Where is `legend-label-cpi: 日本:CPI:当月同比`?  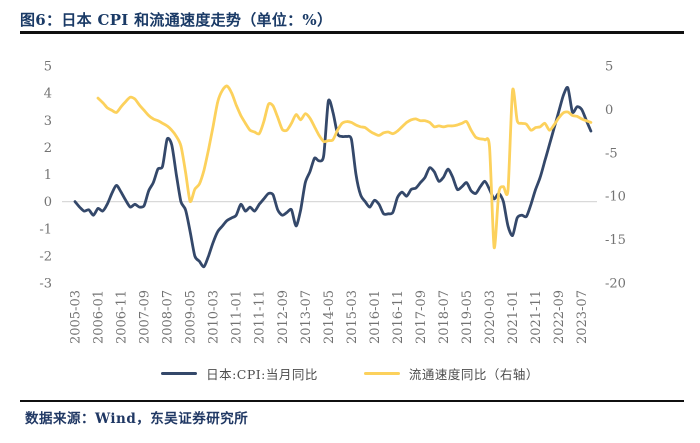 legend-label-cpi: 日本:CPI:当月同比 is located at coordinates (262, 374).